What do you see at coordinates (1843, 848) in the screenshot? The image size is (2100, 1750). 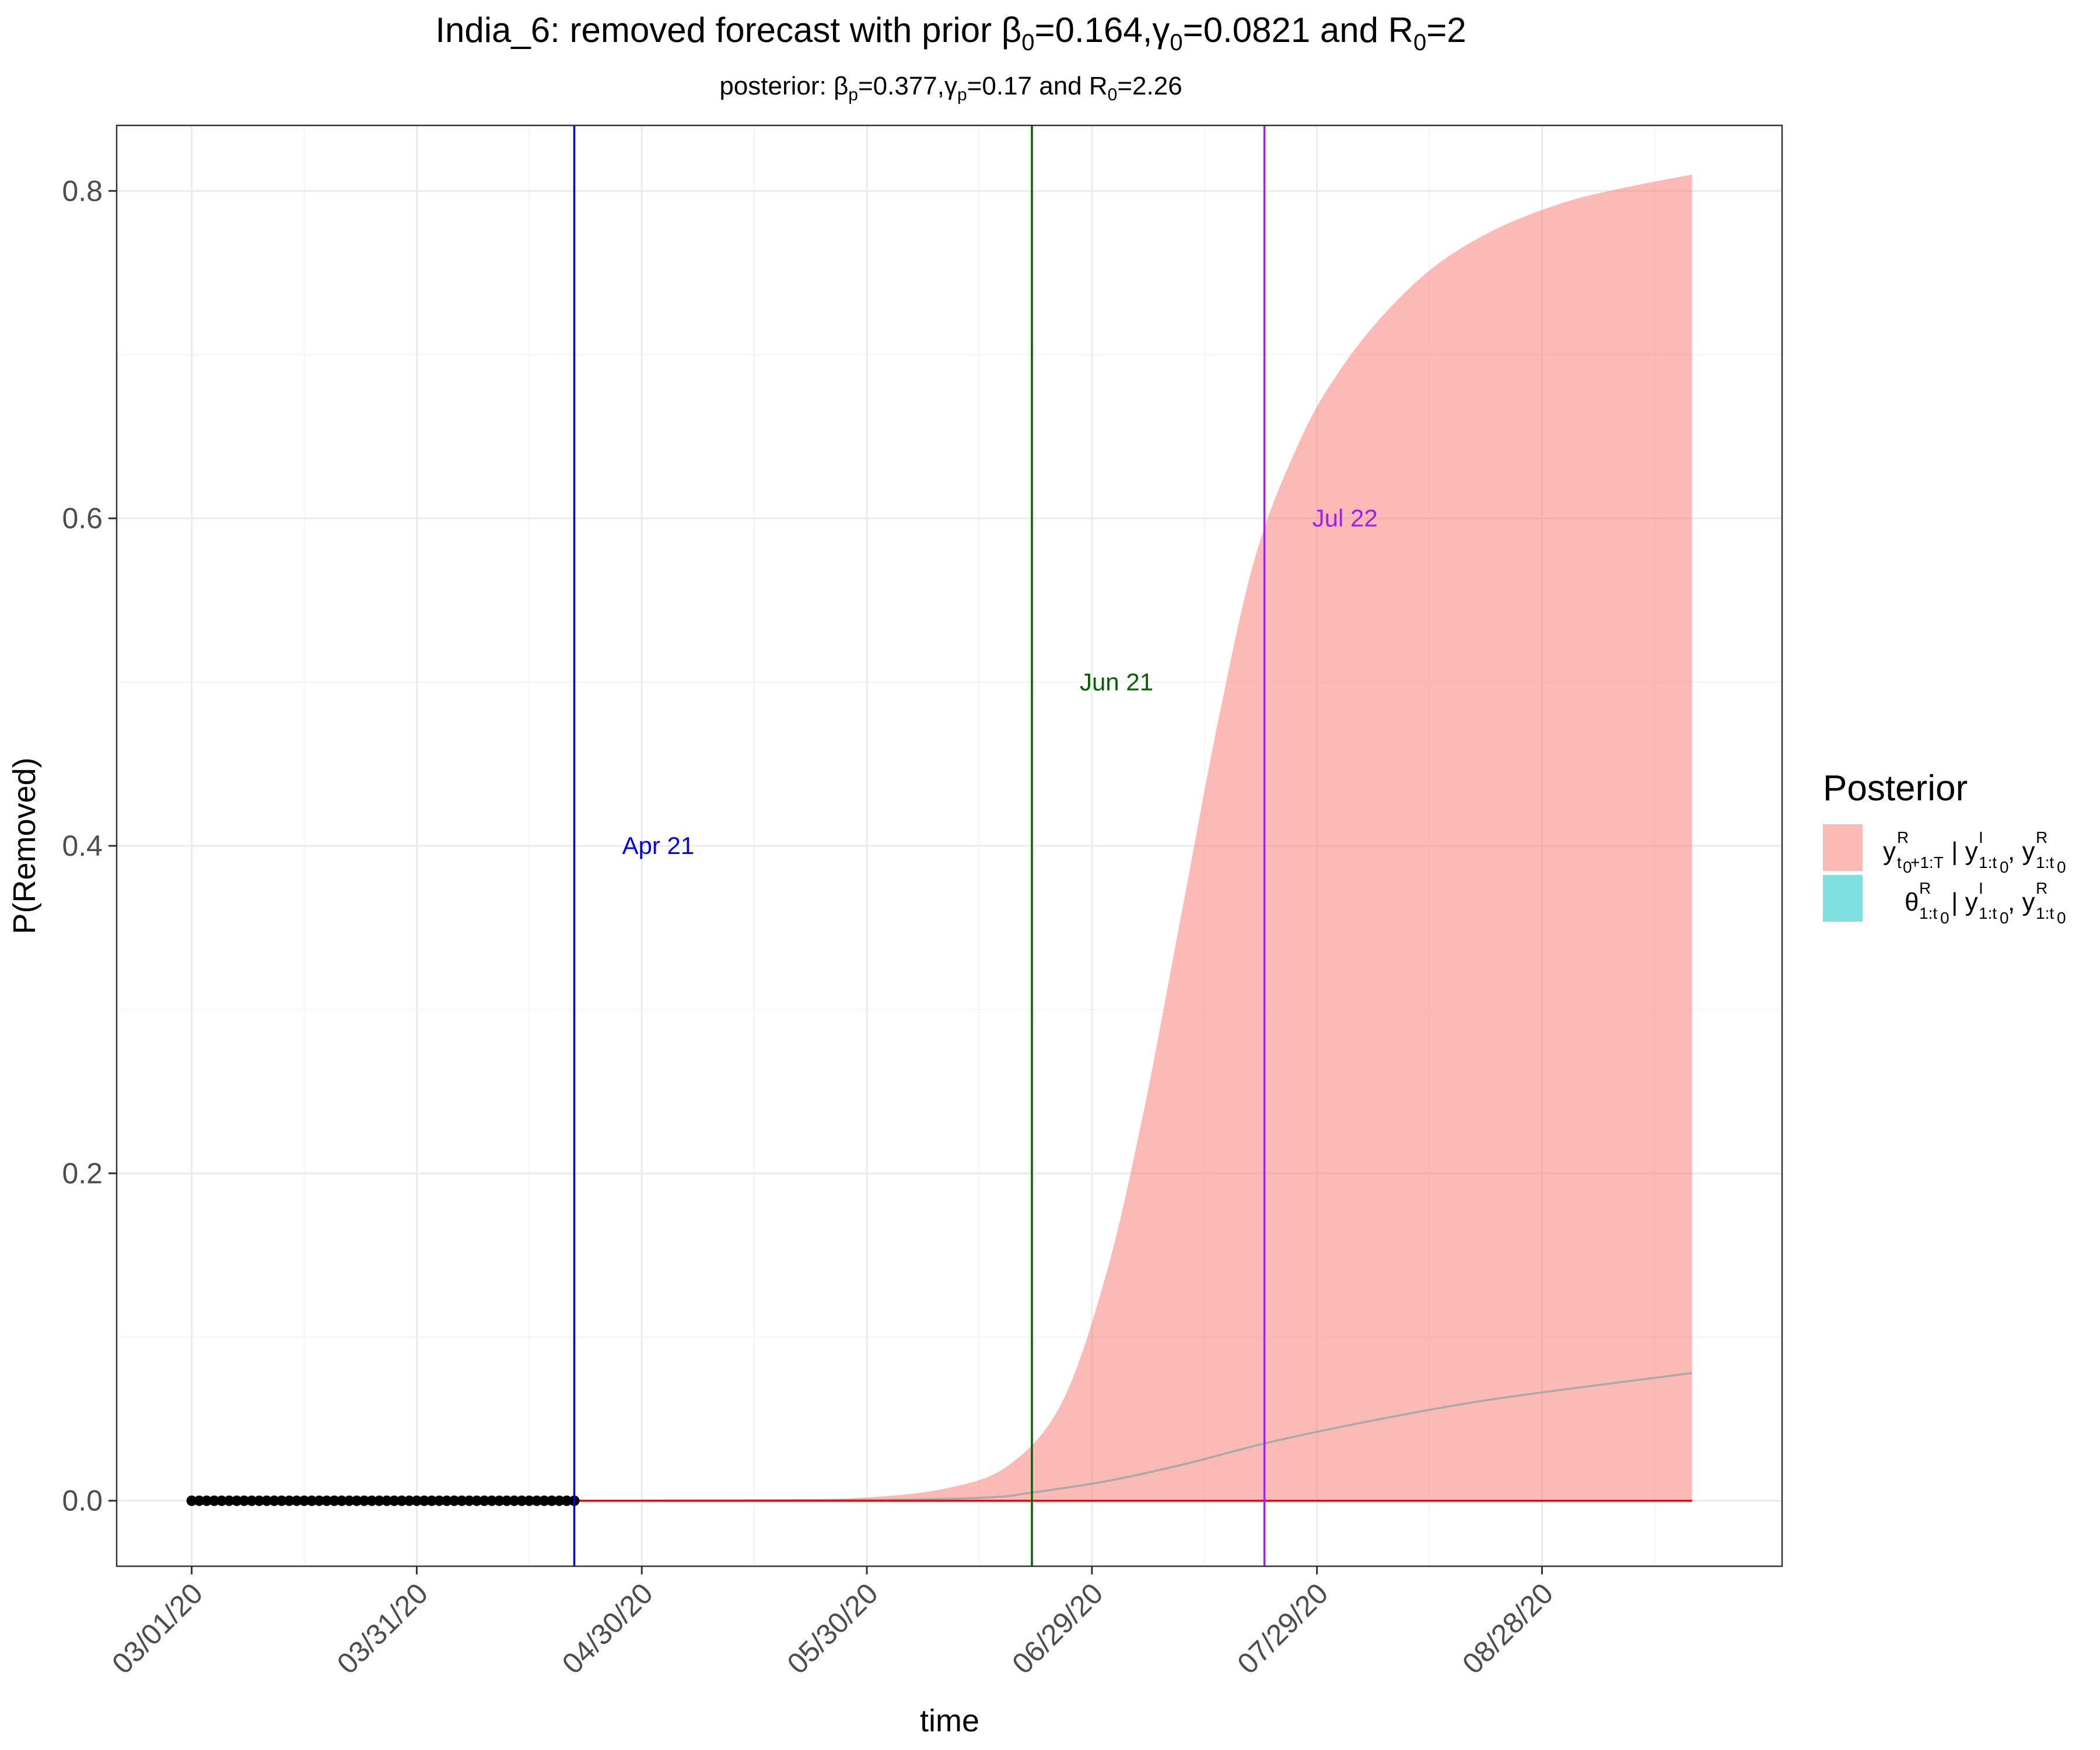 I see `legend-key-forecast` at bounding box center [1843, 848].